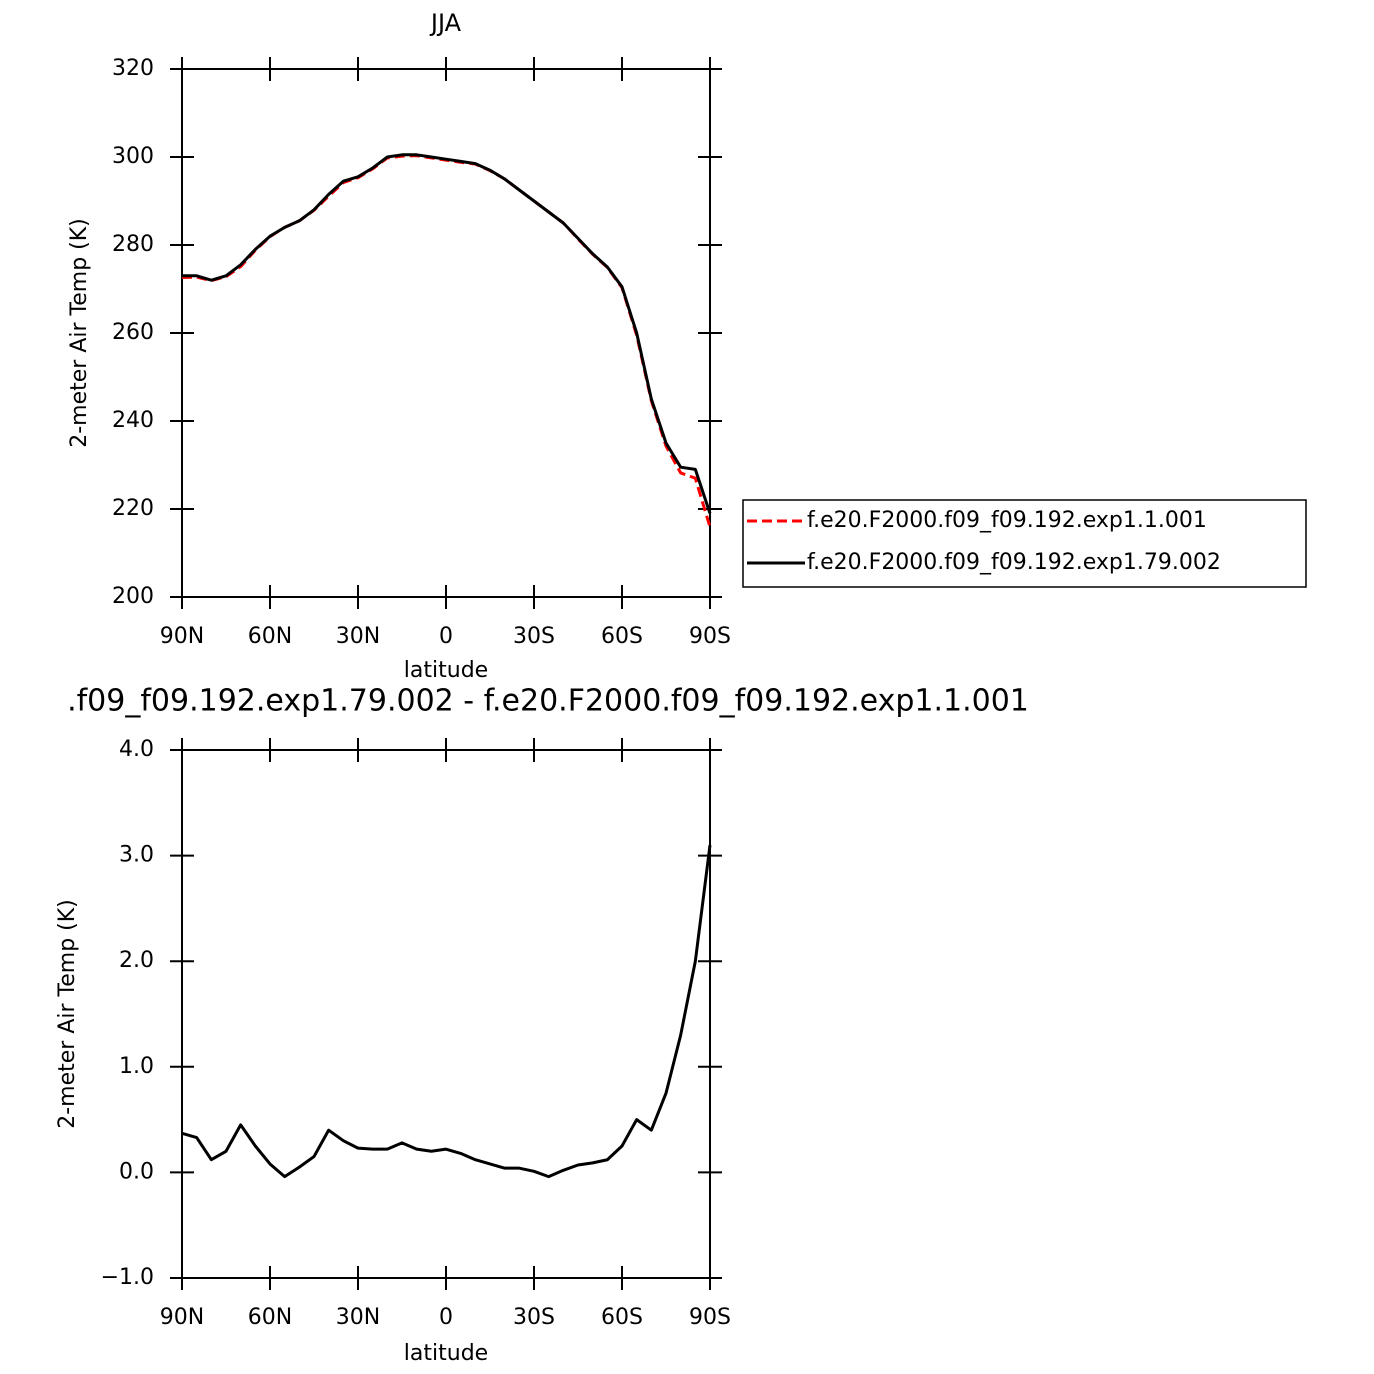 This screenshot has height=1374, width=1374. I want to click on y-tick-label: 1.0, so click(136, 1066).